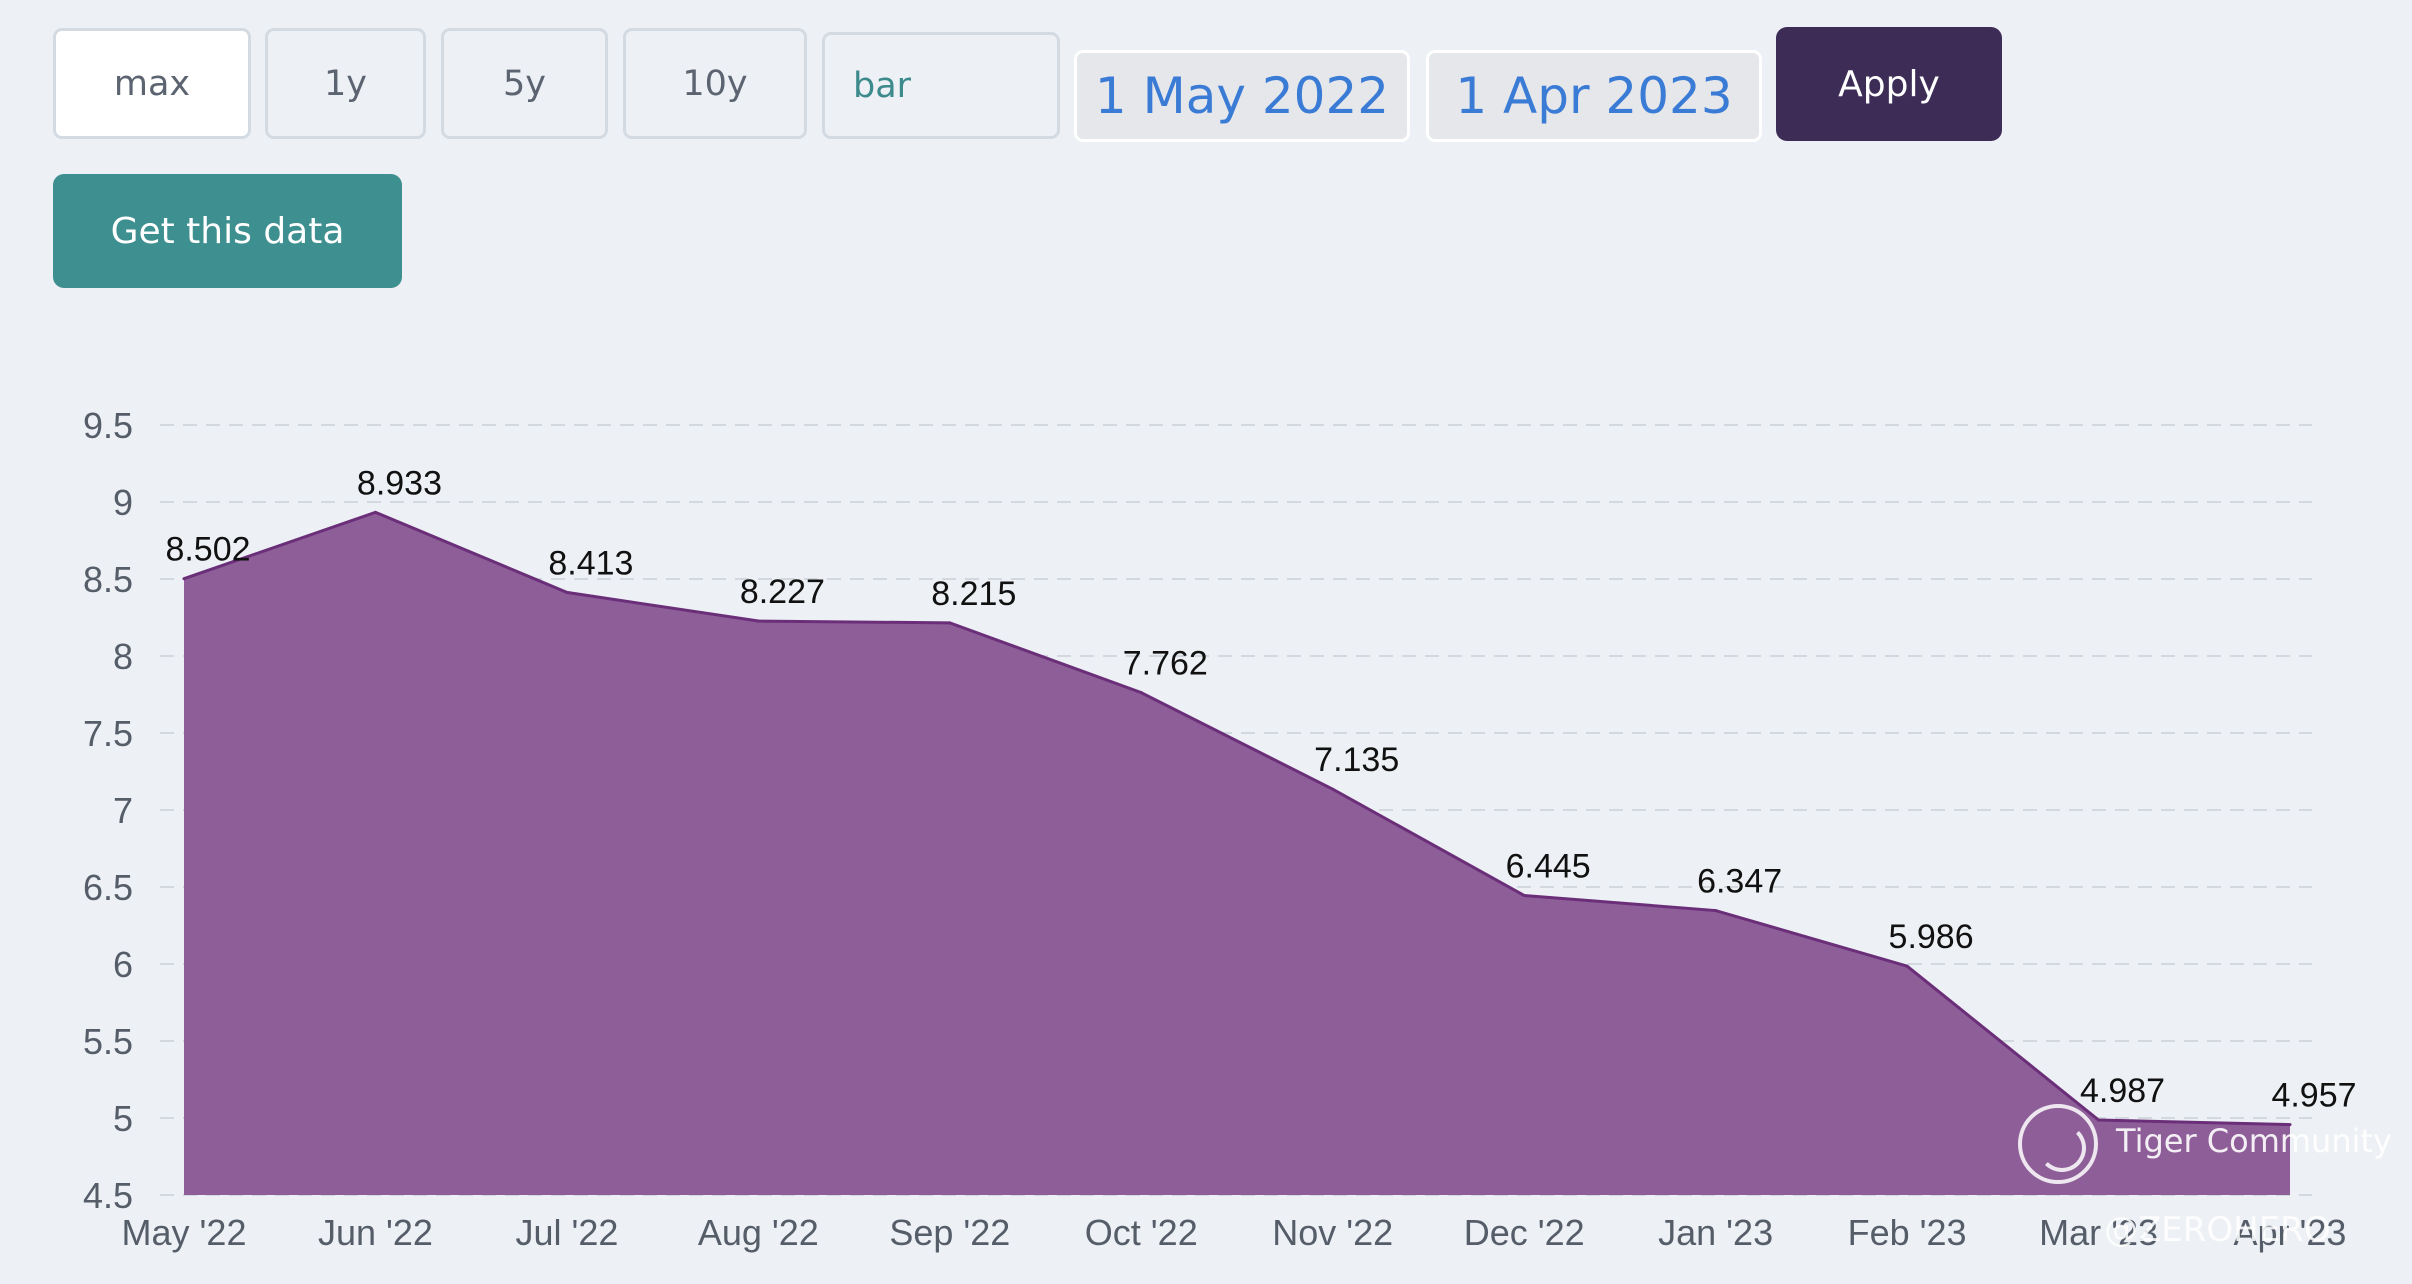 The image size is (2412, 1284). What do you see at coordinates (2254, 1141) in the screenshot?
I see `watermark-brand: Tiger Community` at bounding box center [2254, 1141].